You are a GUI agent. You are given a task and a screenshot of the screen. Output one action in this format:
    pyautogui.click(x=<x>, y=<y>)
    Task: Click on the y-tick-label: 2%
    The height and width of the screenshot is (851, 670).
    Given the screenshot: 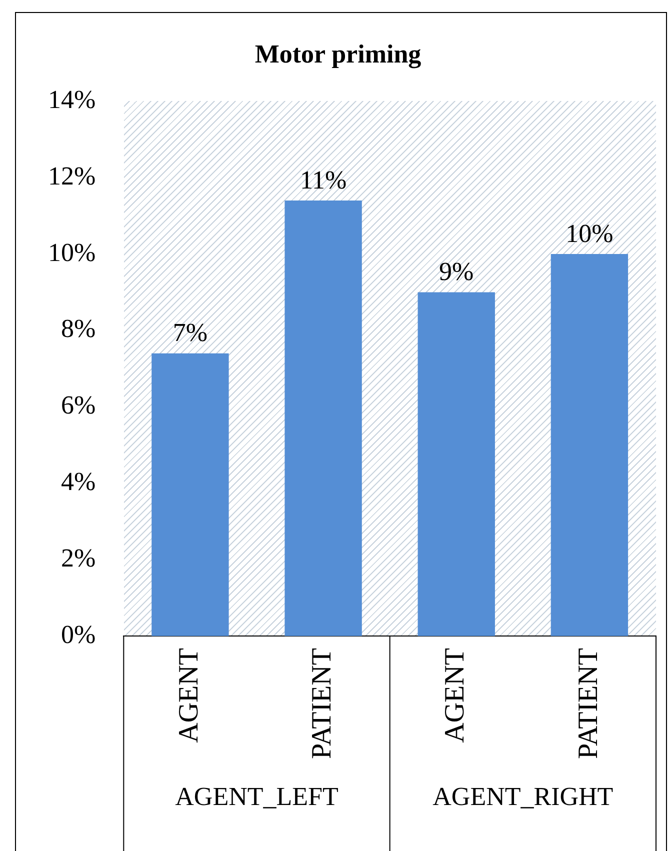 What is the action you would take?
    pyautogui.click(x=78, y=557)
    